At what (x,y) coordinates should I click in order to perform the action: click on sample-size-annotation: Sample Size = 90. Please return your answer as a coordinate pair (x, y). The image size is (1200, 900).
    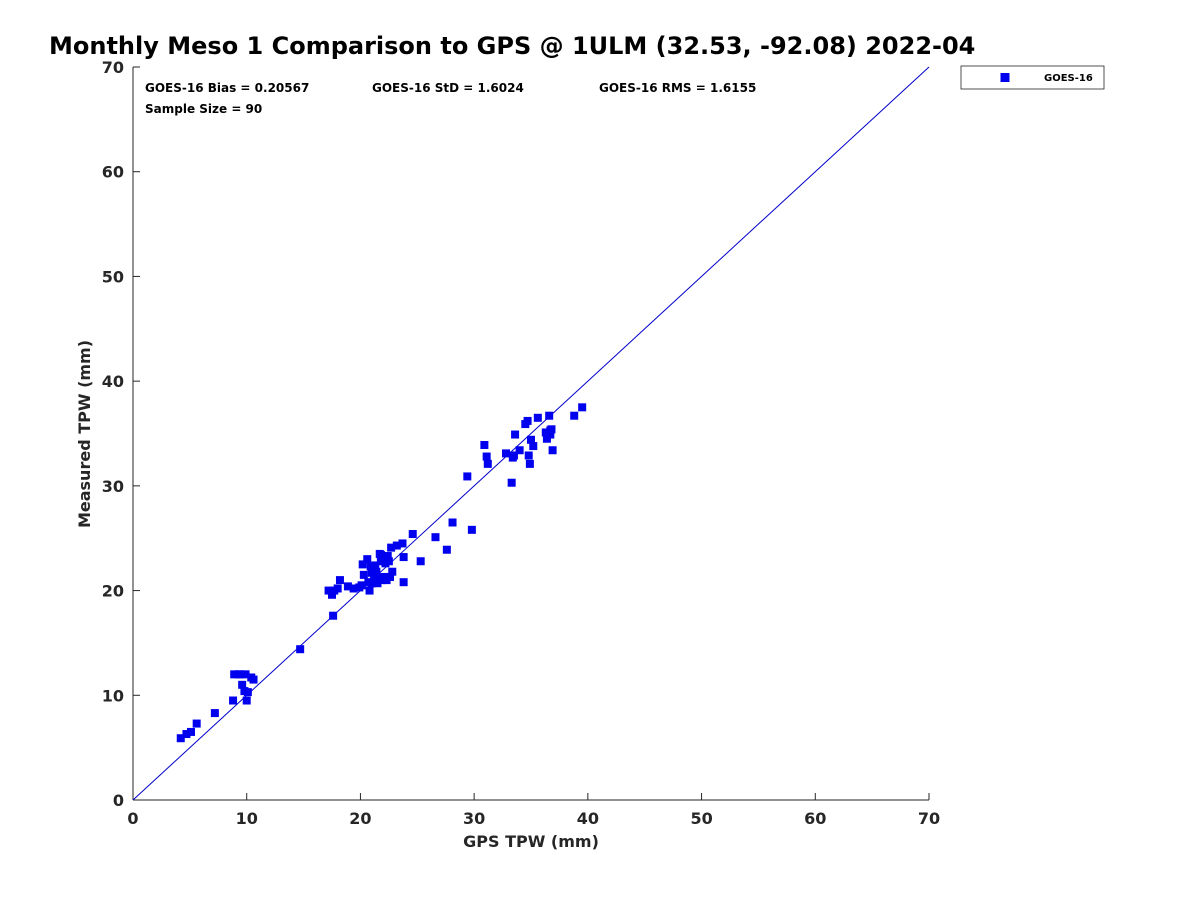
    Looking at the image, I should click on (203, 109).